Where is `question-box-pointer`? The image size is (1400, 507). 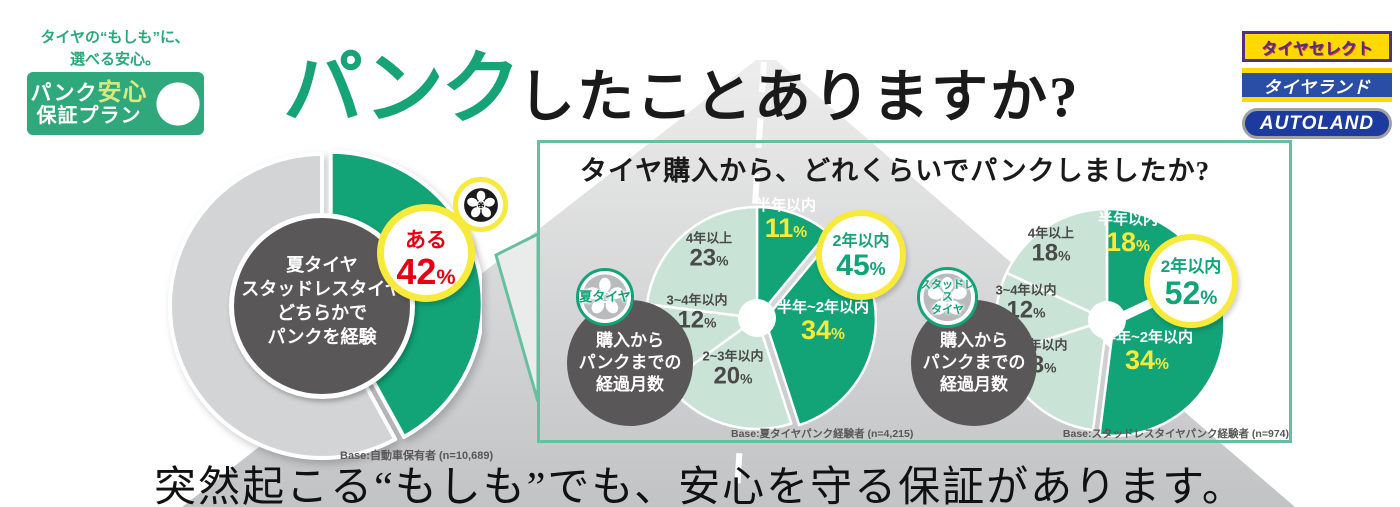
question-box-pointer is located at coordinates (517, 317).